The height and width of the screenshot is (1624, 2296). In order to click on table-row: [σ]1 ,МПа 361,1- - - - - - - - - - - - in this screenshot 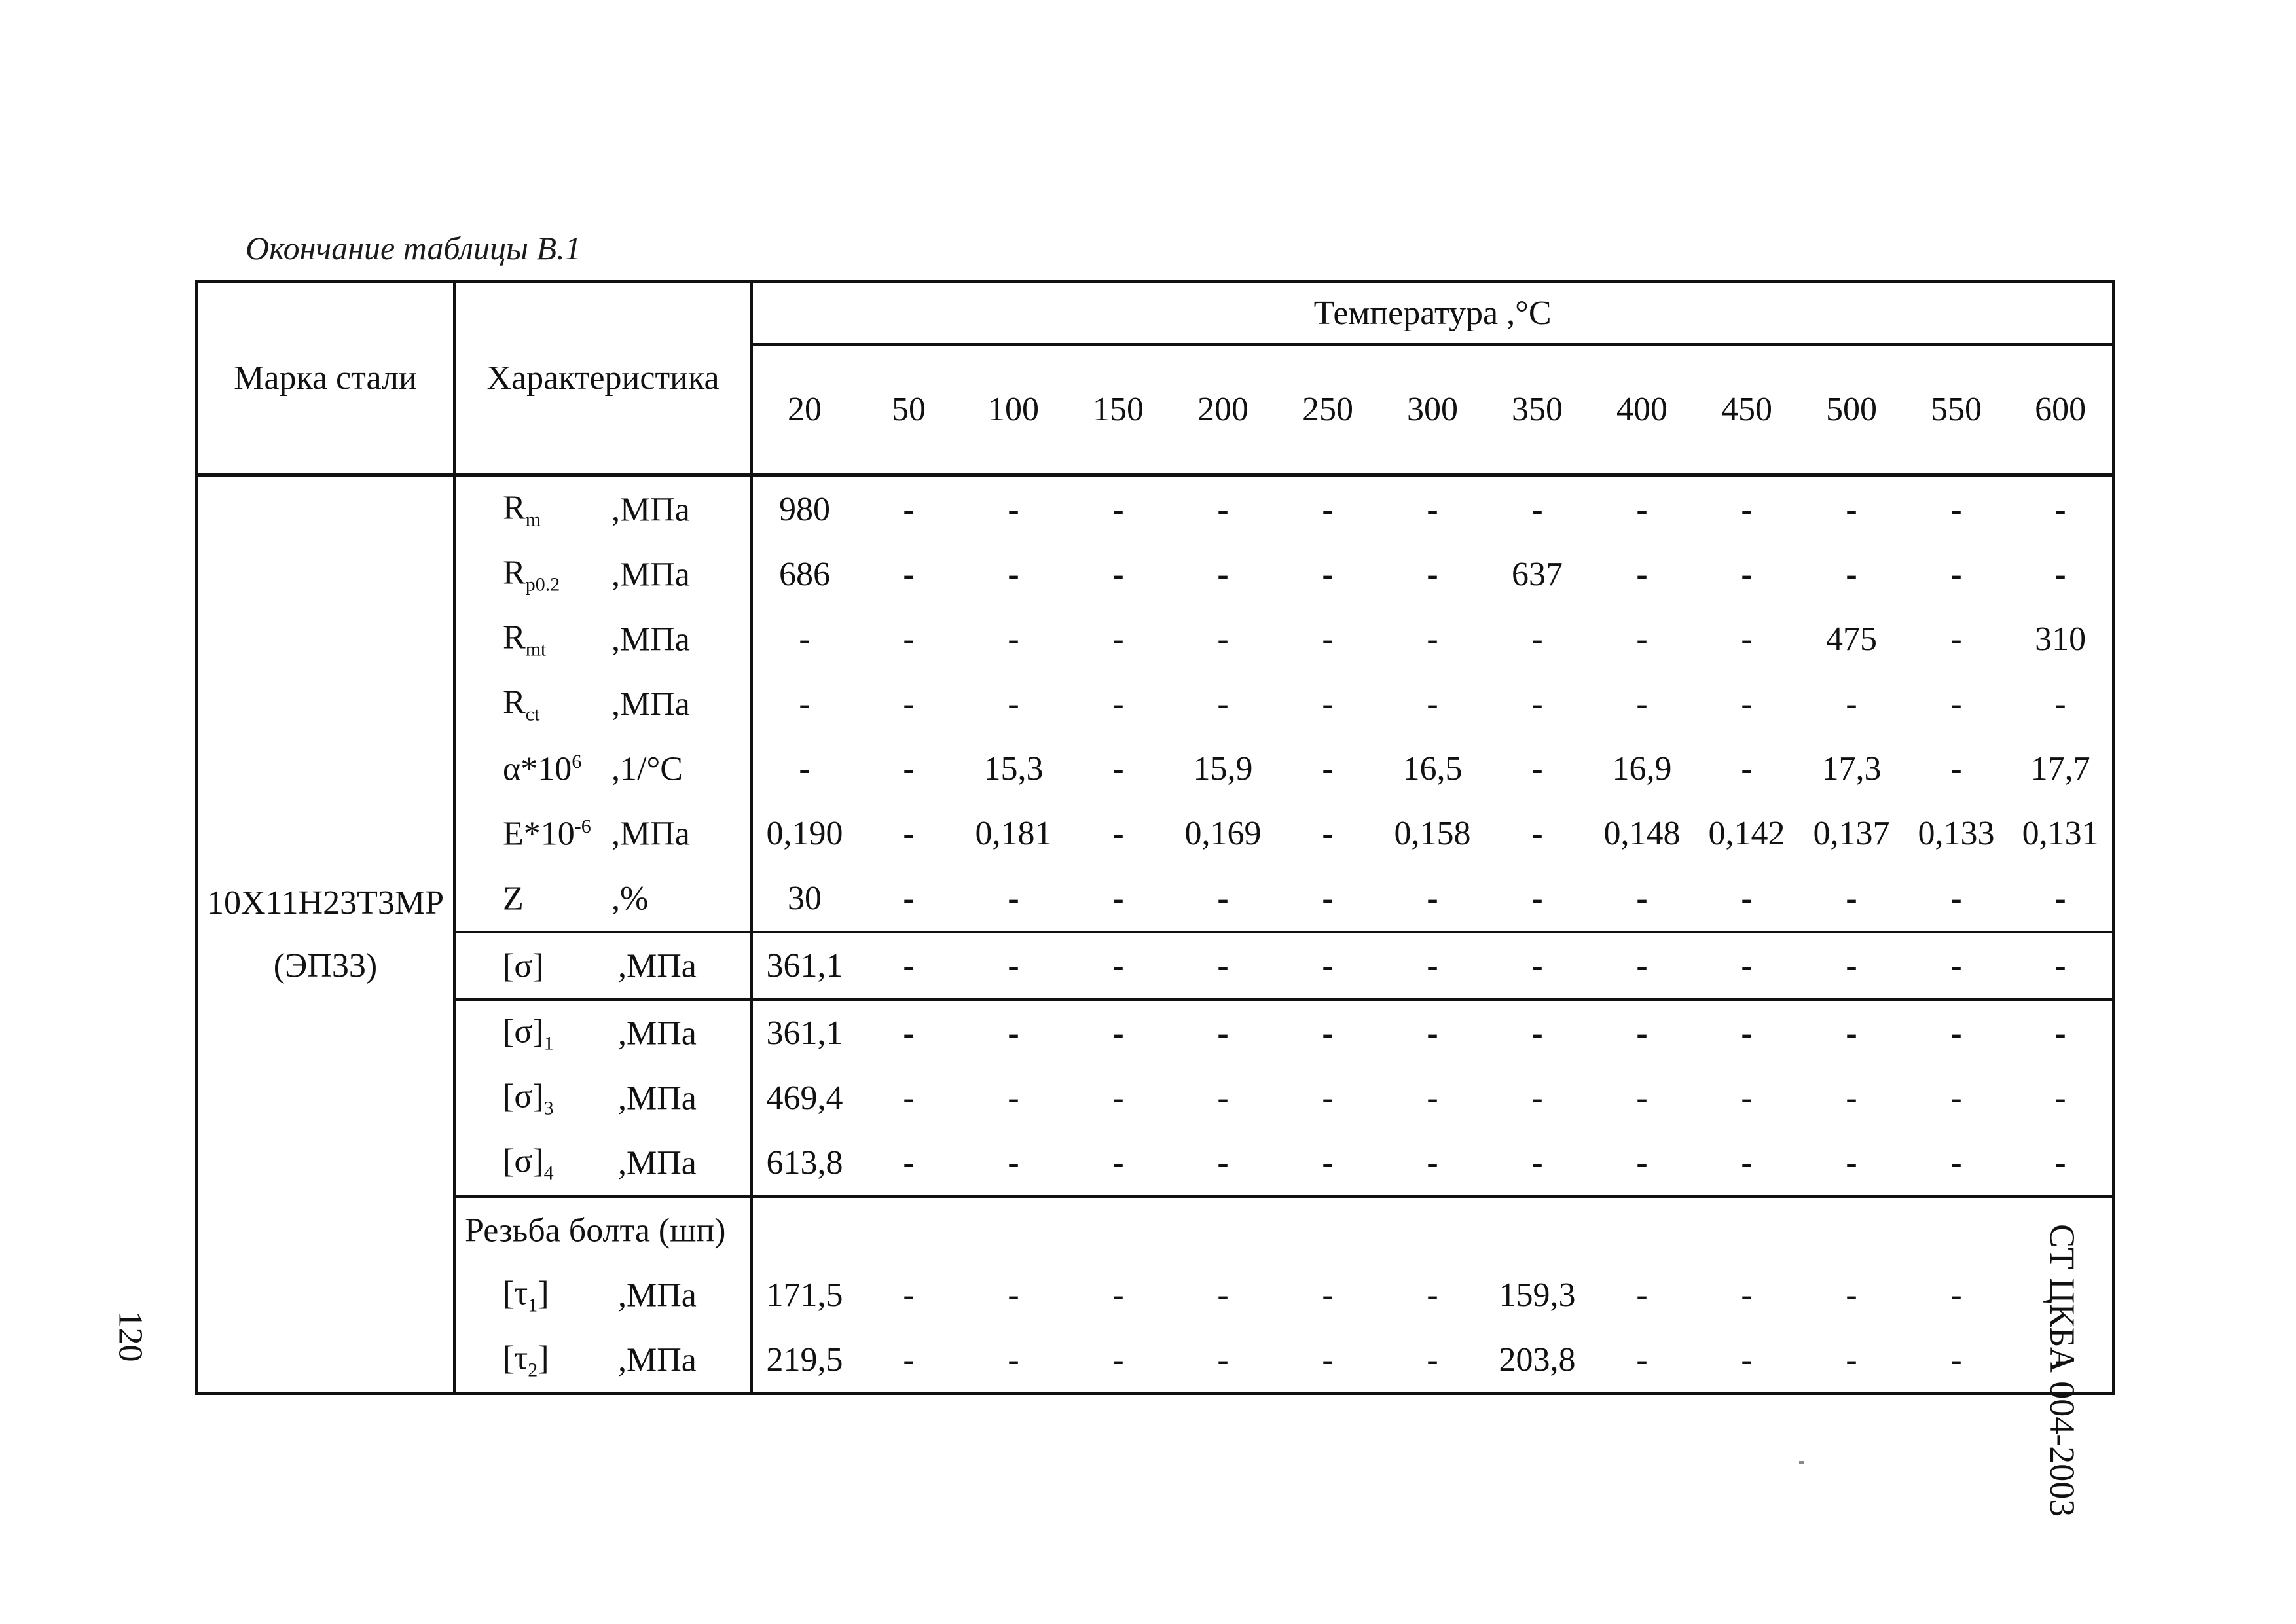, I will do `click(1155, 1032)`.